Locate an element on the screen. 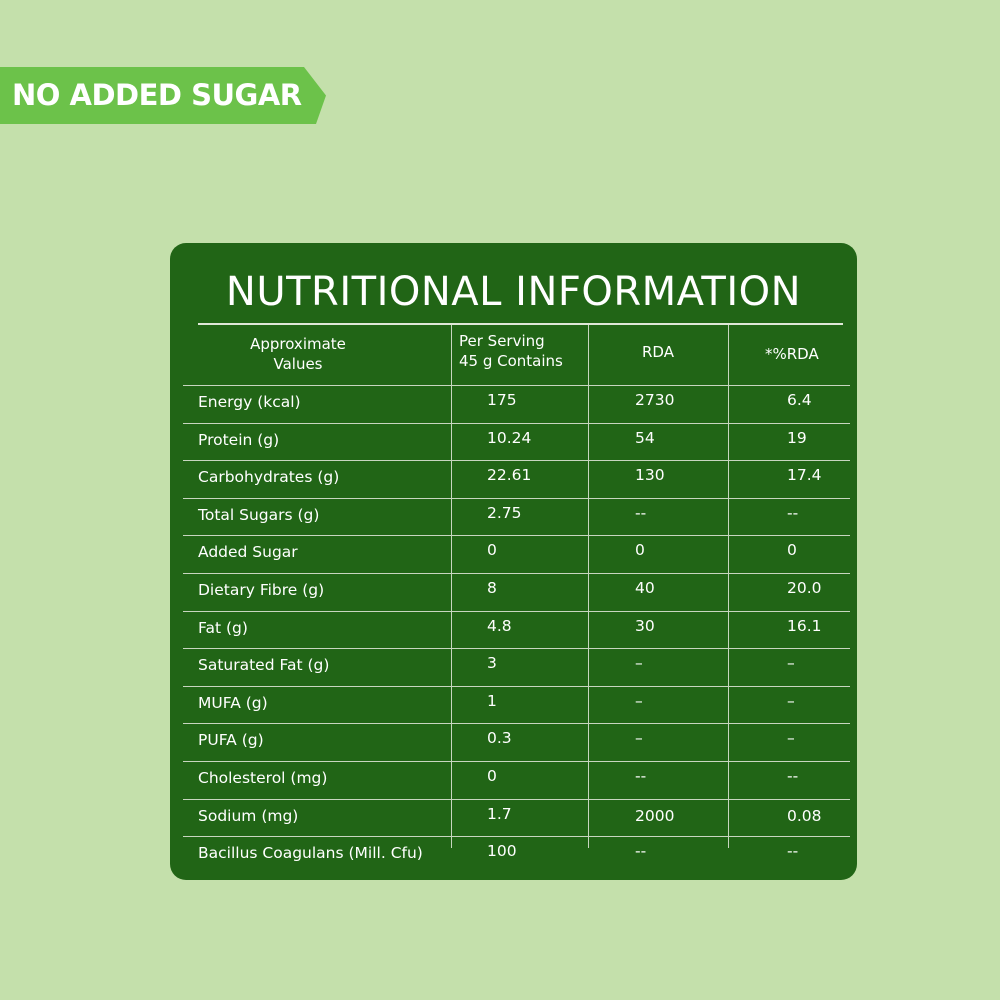 Image resolution: width=1000 pixels, height=1000 pixels. header-text: 45 g Contains is located at coordinates (511, 361).